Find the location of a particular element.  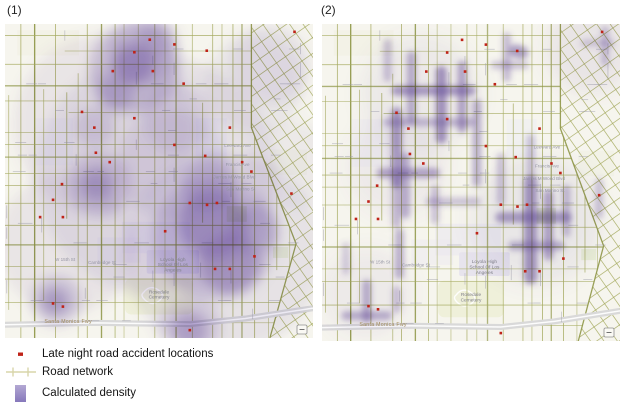

legend-item-accidents: Late night road accident locations is located at coordinates (107, 354).